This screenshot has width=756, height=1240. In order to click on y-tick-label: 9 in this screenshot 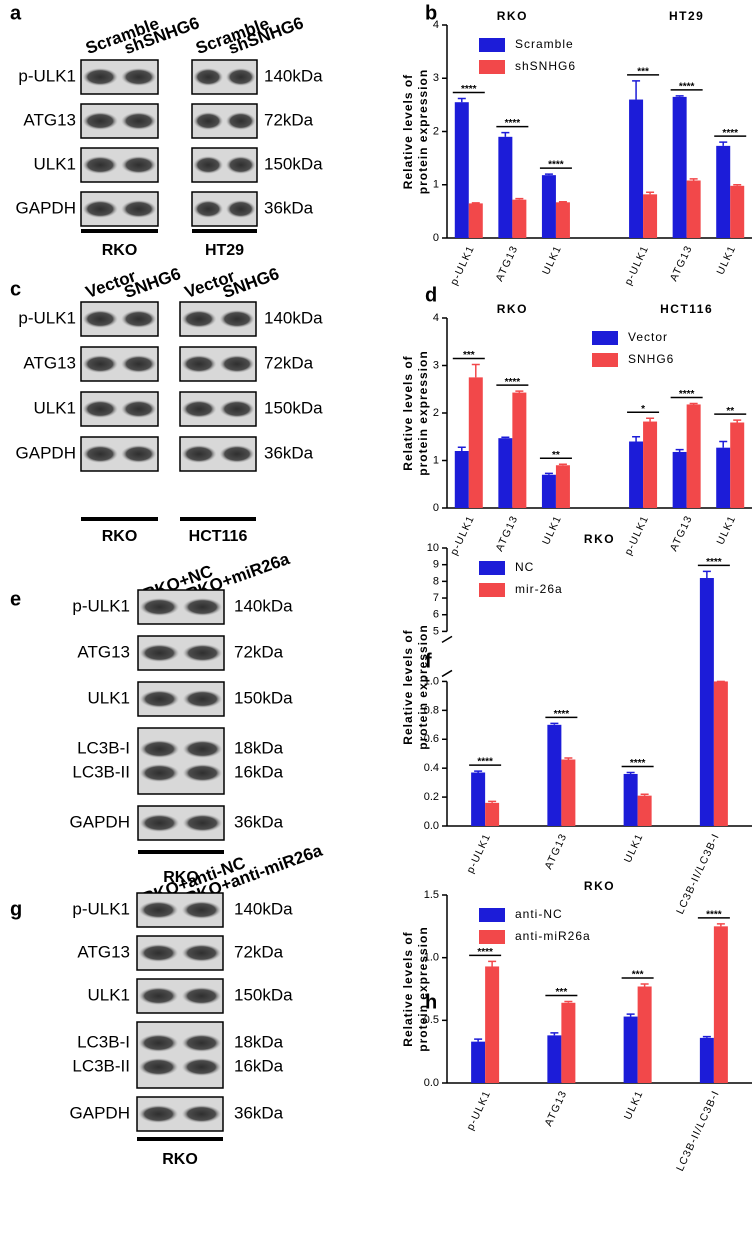, I will do `click(436, 565)`.